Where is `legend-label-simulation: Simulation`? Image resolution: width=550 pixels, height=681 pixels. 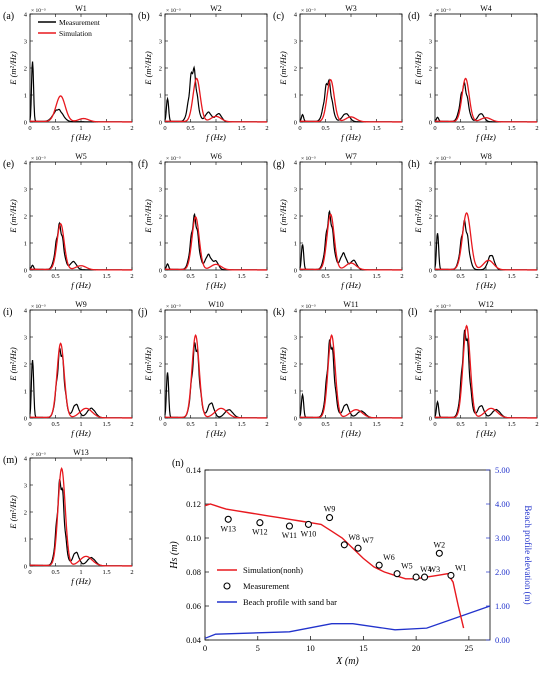
legend-label-simulation: Simulation is located at coordinates (75, 33).